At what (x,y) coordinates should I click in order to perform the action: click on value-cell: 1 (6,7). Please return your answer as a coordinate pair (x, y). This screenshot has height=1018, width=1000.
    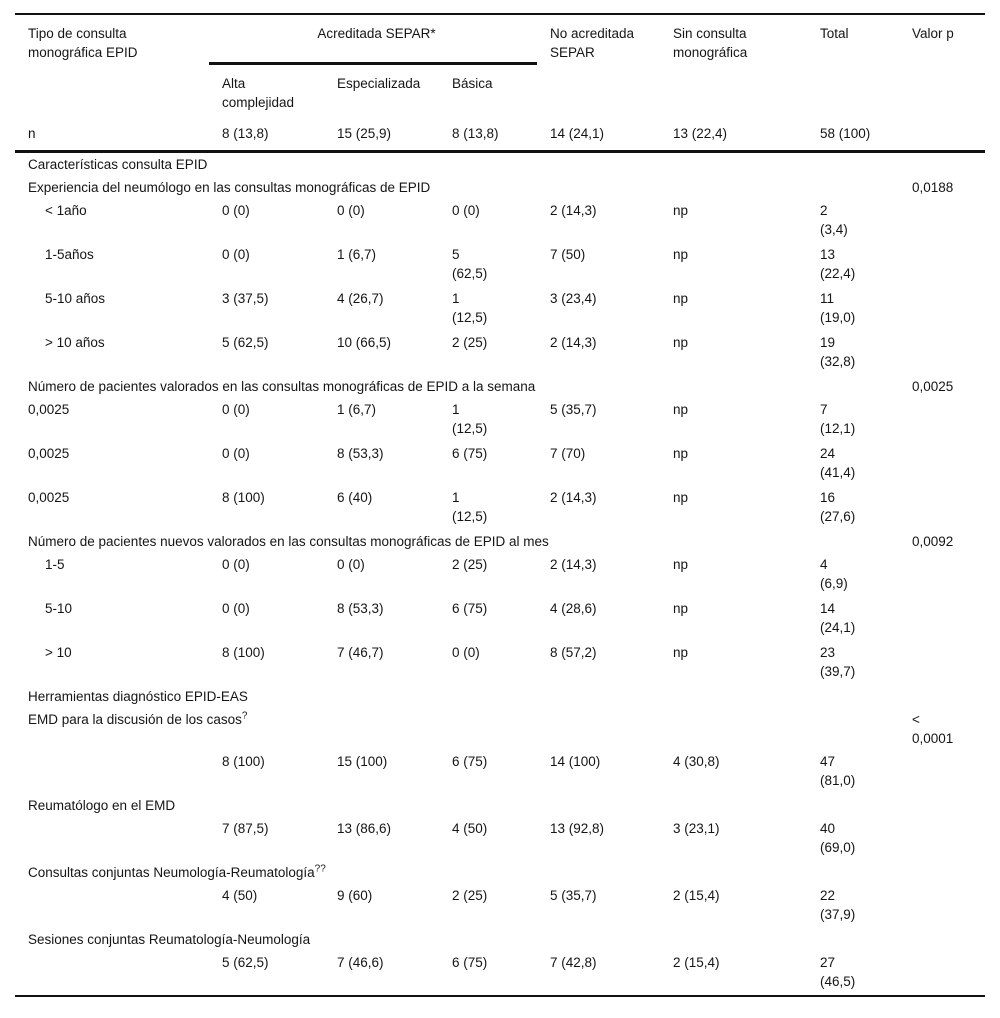
    Looking at the image, I should click on (357, 254).